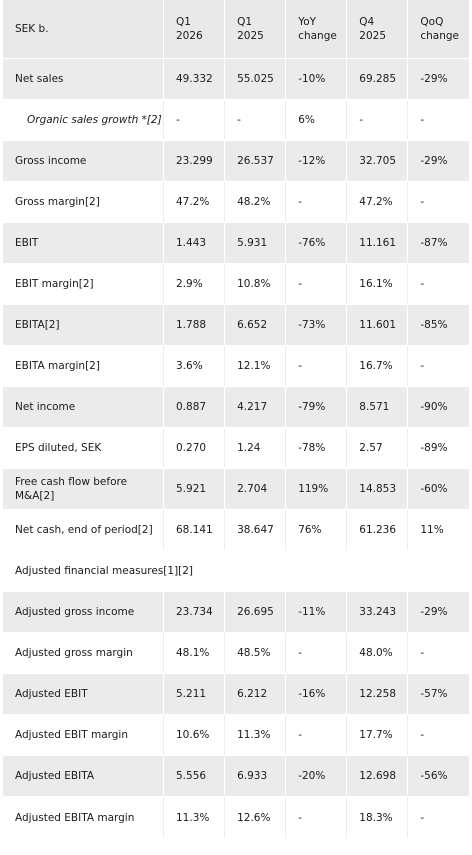 The width and height of the screenshot is (472, 855). What do you see at coordinates (438, 243) in the screenshot?
I see `cell-value: -87%` at bounding box center [438, 243].